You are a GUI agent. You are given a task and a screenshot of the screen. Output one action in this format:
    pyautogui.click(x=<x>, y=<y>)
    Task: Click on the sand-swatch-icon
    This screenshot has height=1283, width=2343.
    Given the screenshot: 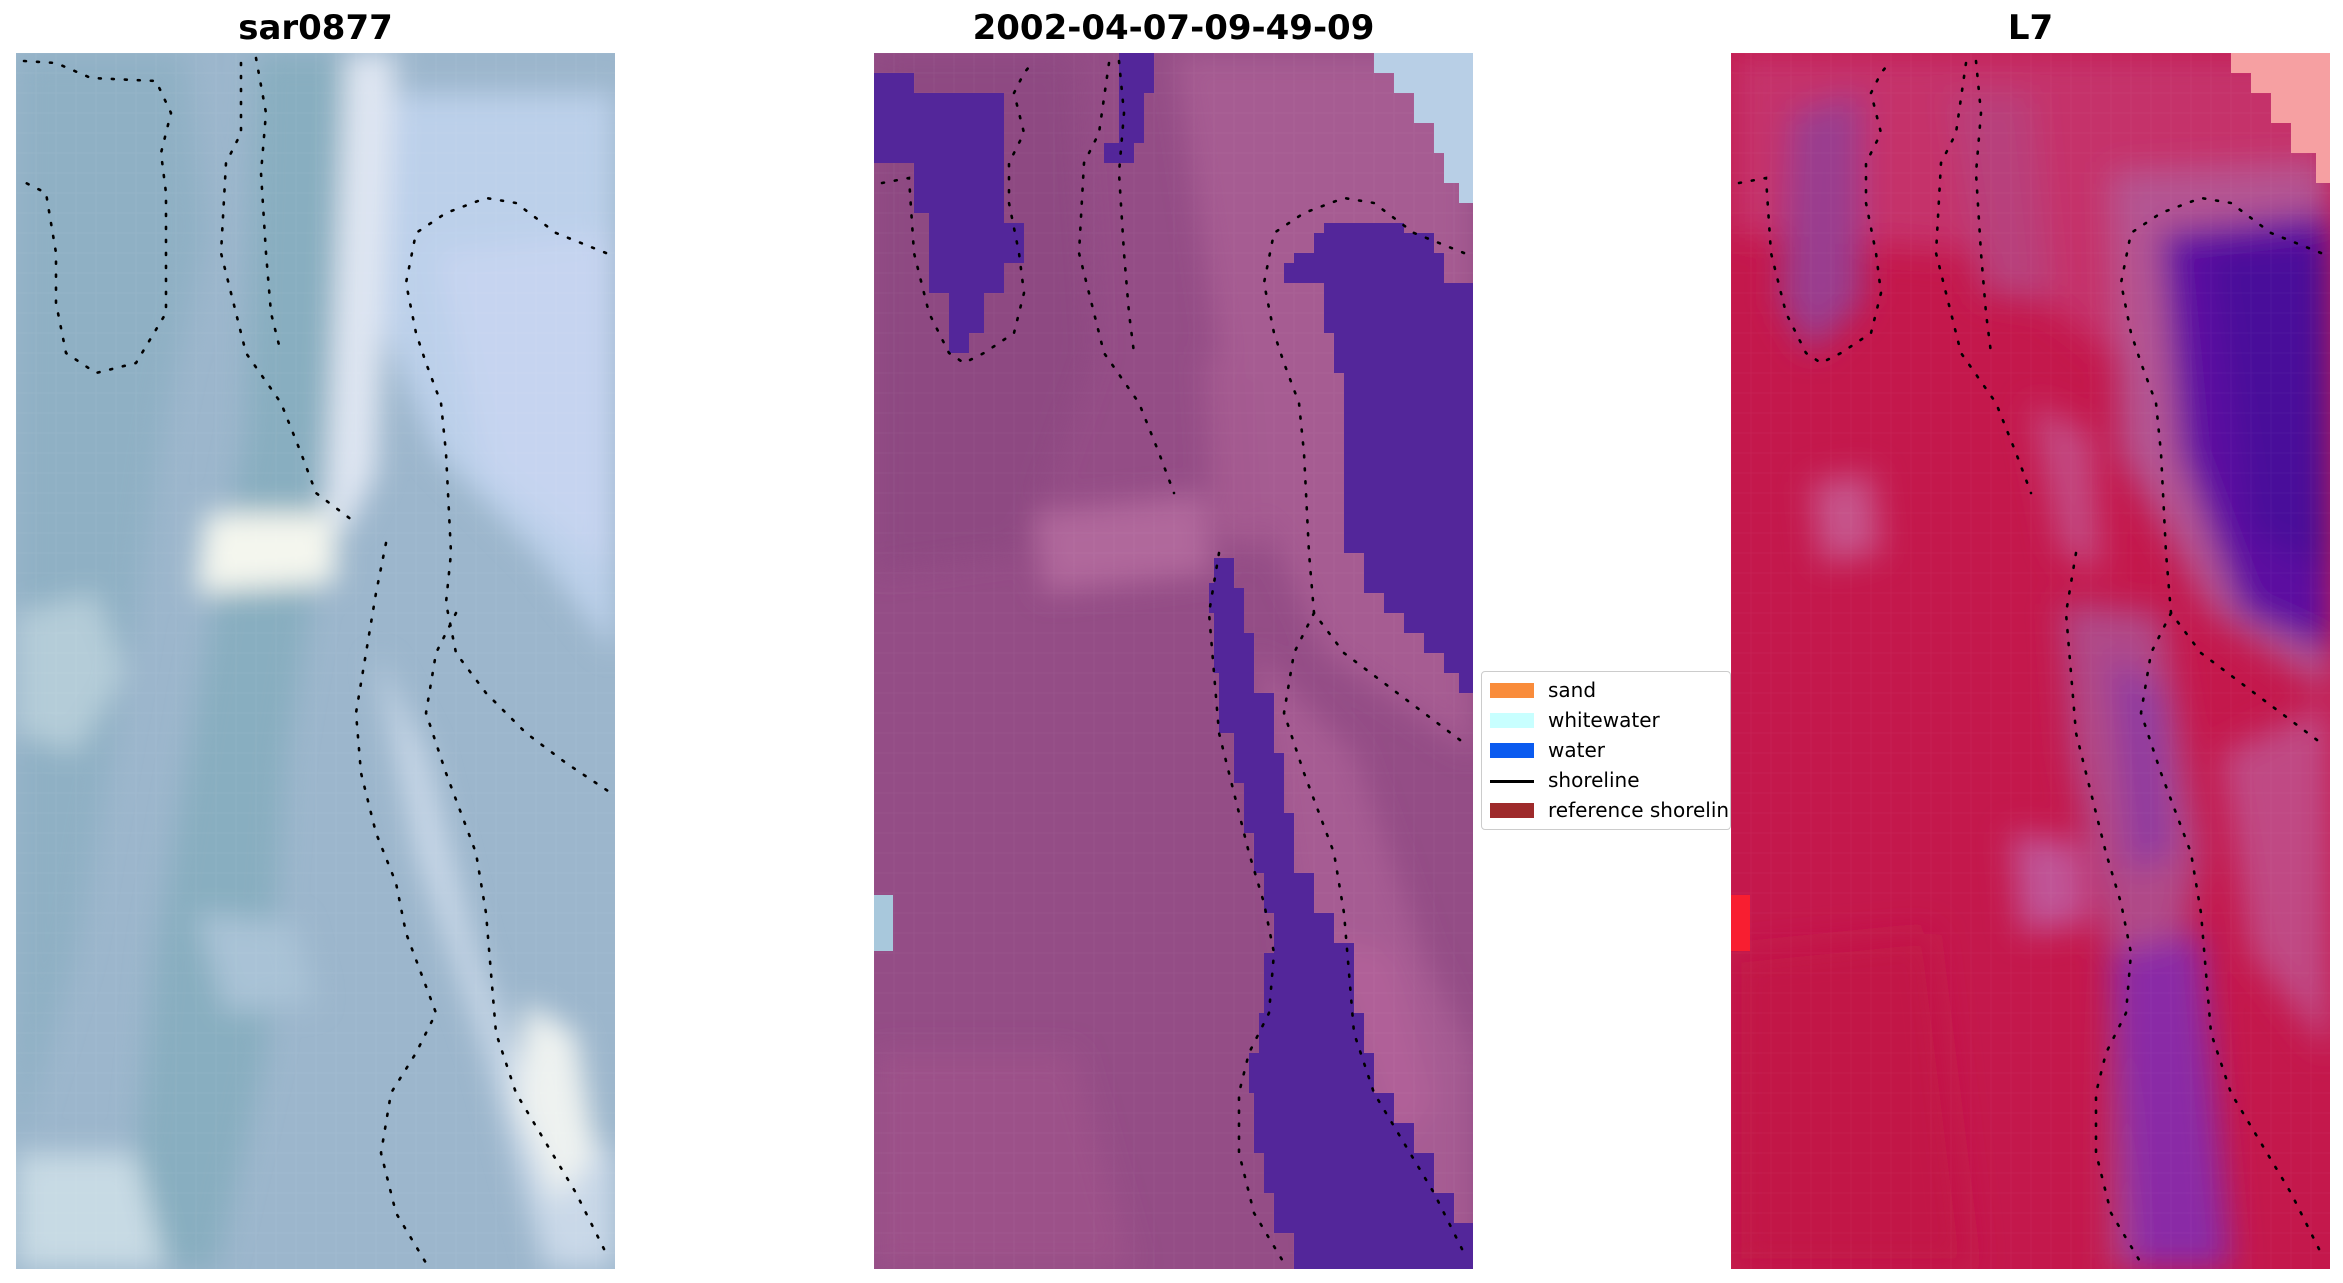 What is the action you would take?
    pyautogui.click(x=1512, y=690)
    